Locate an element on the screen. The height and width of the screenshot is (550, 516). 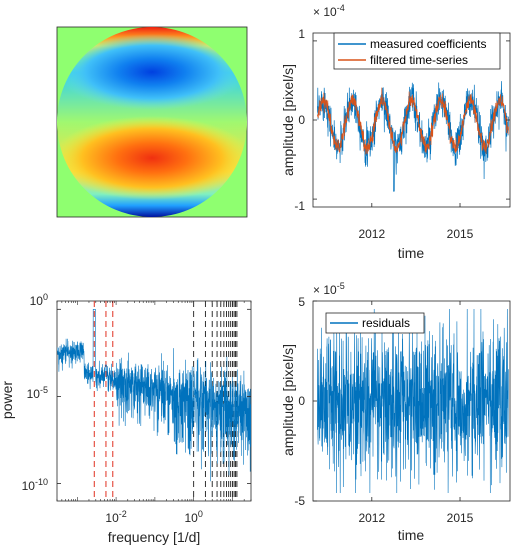
xlabel-time: time is located at coordinates (411, 253).